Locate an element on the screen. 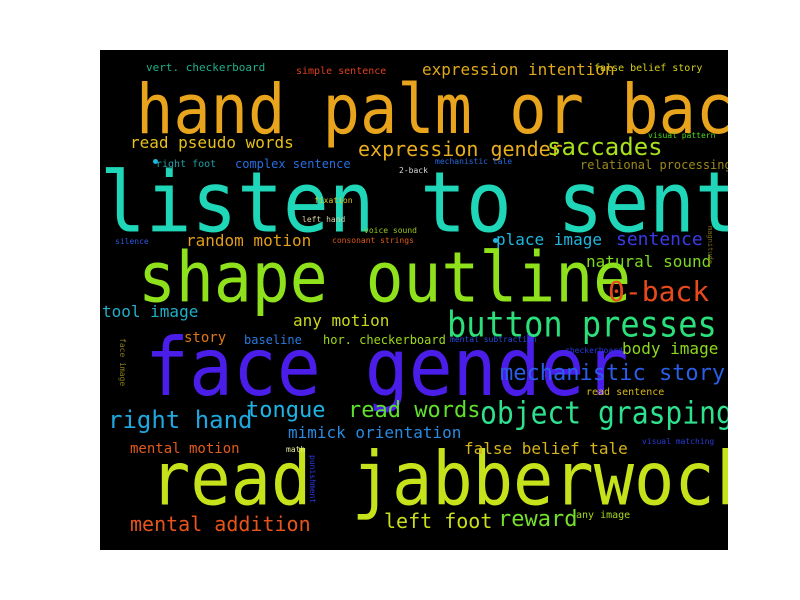 This screenshot has width=800, height=600. dot-mark-middle is located at coordinates (495, 240).